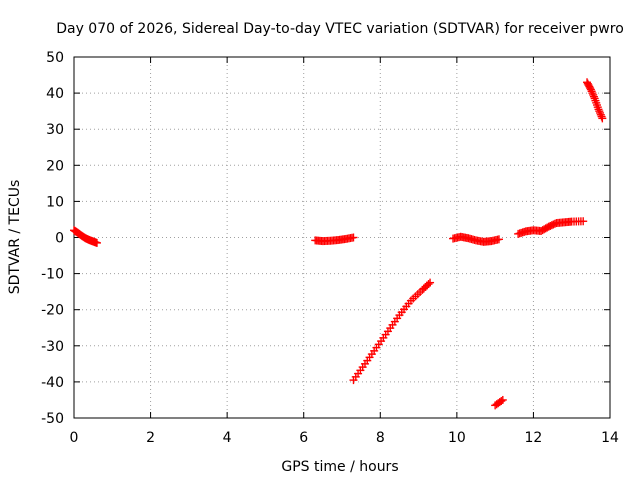 Image resolution: width=640 pixels, height=480 pixels. Describe the element at coordinates (55, 202) in the screenshot. I see `y-tick-label: 10` at that location.